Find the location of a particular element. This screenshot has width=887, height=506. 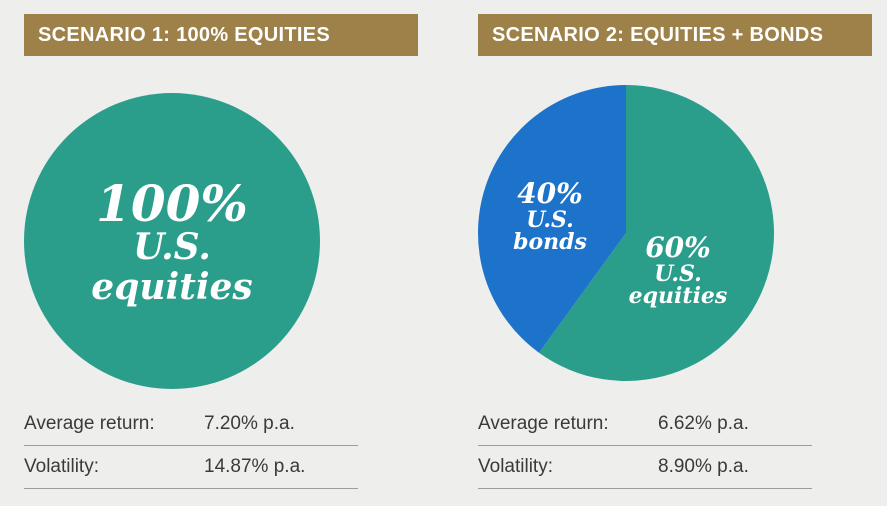

scenario-1-title: SCENARIO 1: 100% EQUITIES is located at coordinates (221, 35).